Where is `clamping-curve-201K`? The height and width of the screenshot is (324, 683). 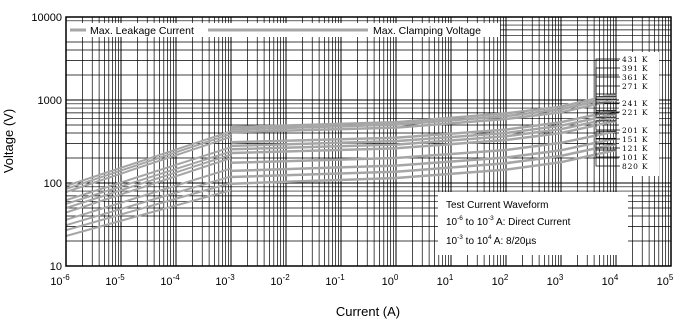 clamping-curve-201K is located at coordinates (423, 137).